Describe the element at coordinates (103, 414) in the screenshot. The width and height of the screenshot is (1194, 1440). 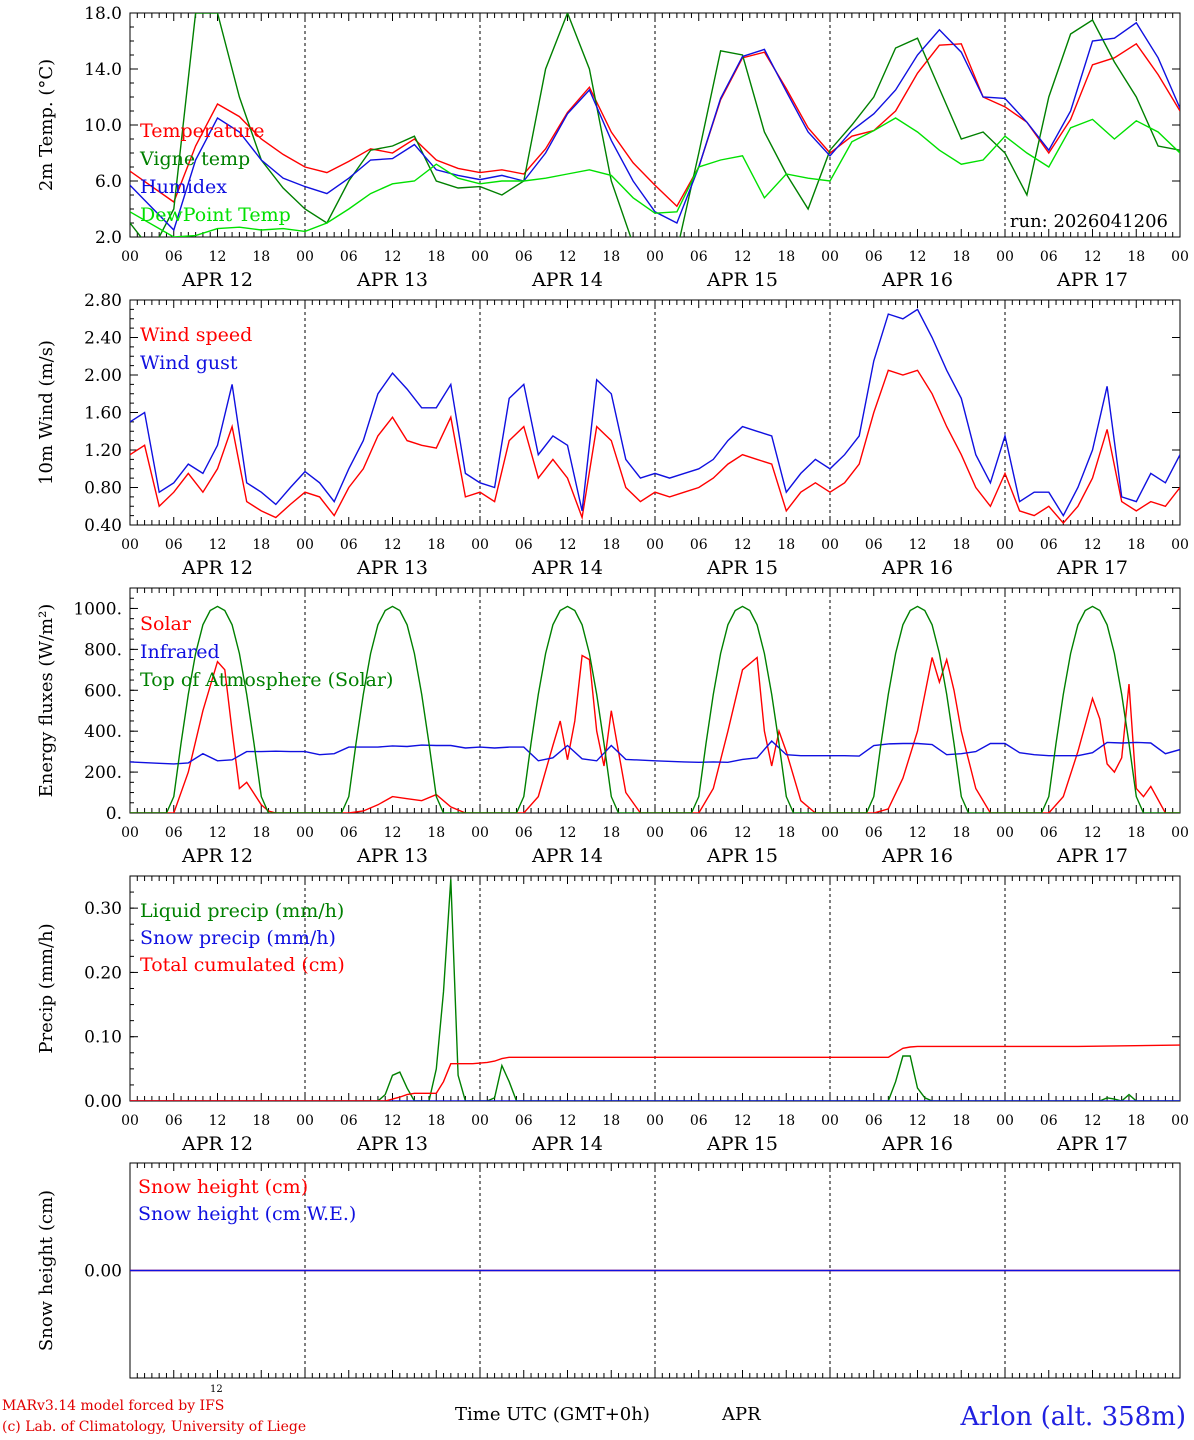
I see `y-tick-label: 1.60` at that location.